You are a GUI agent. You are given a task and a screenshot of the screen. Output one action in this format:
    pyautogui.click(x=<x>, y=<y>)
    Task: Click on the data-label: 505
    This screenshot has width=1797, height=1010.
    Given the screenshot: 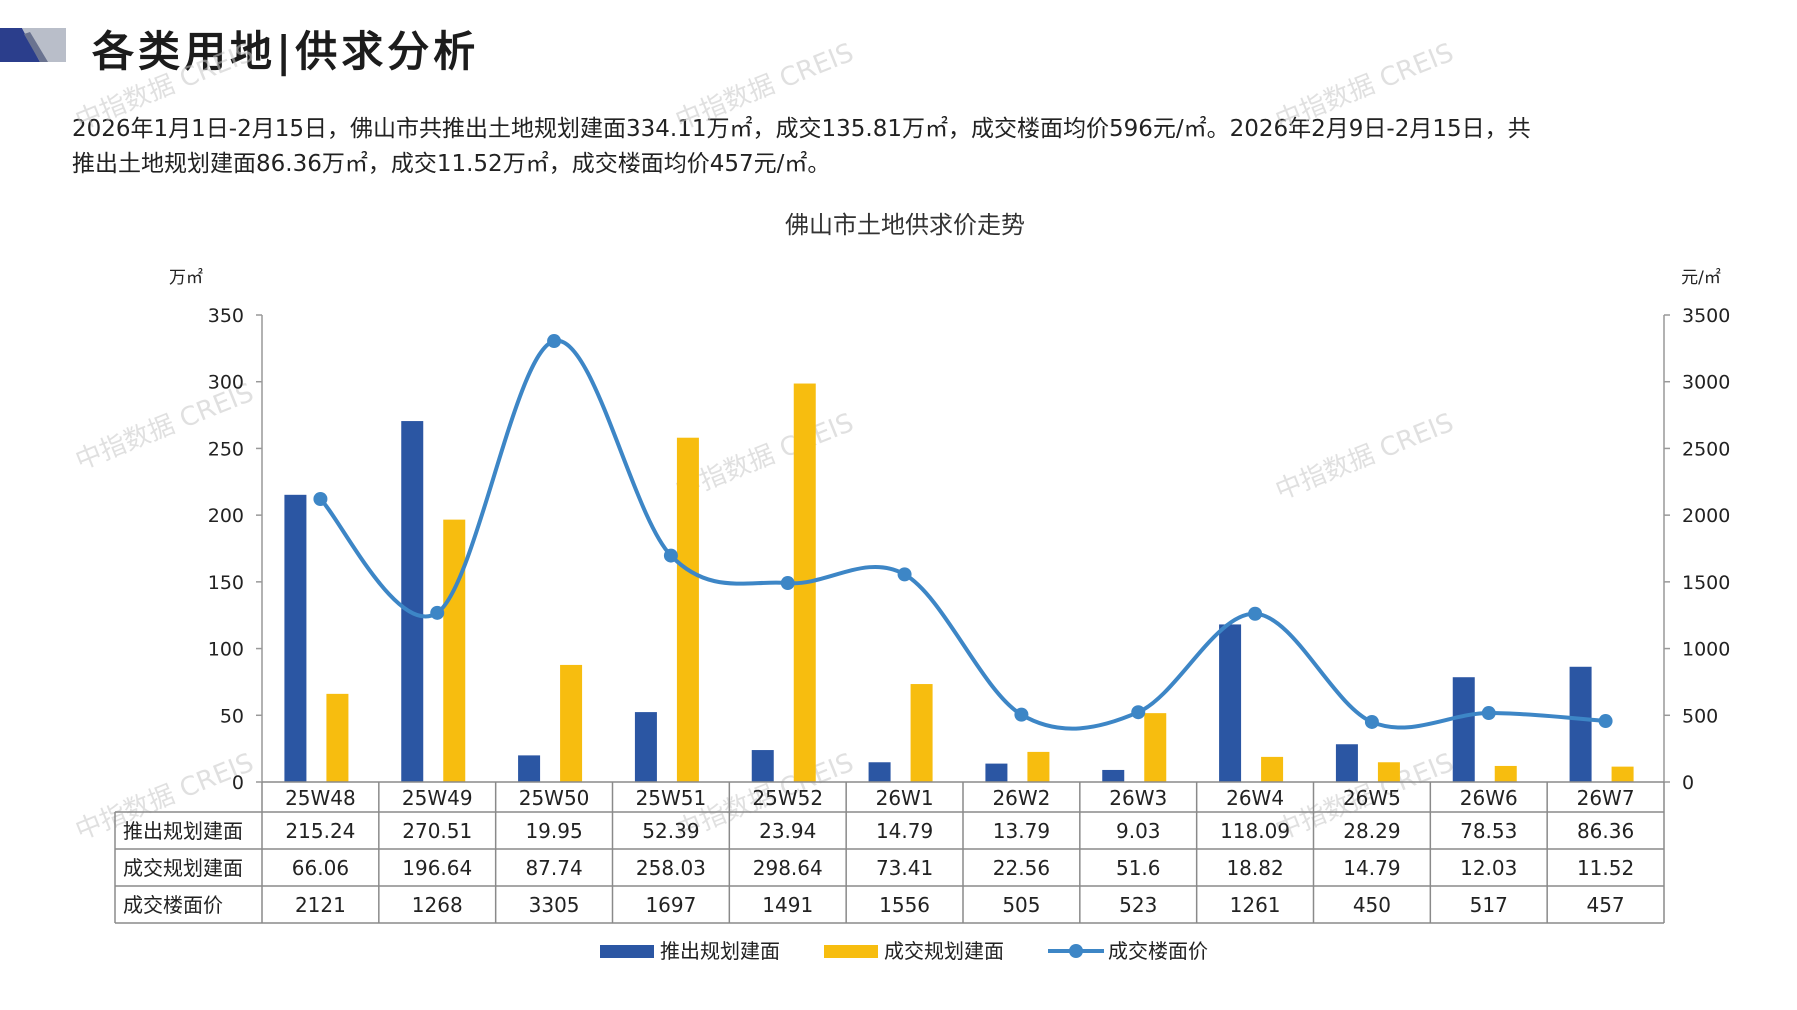 What is the action you would take?
    pyautogui.click(x=1021, y=905)
    